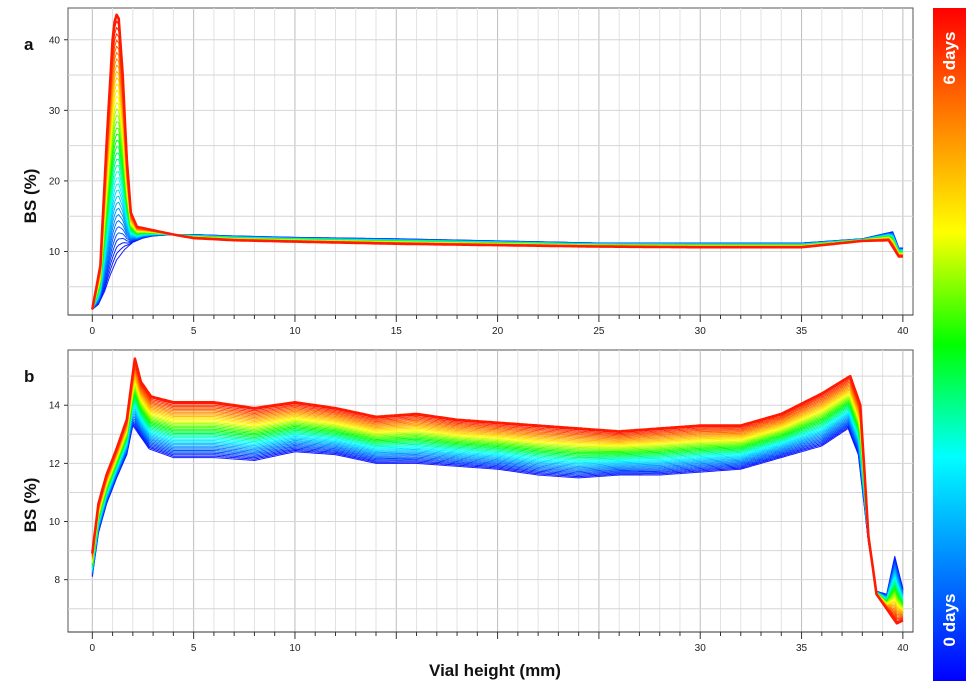 Image resolution: width=966 pixels, height=683 pixels. What do you see at coordinates (57, 580) in the screenshot?
I see `y-tick-label: 8` at bounding box center [57, 580].